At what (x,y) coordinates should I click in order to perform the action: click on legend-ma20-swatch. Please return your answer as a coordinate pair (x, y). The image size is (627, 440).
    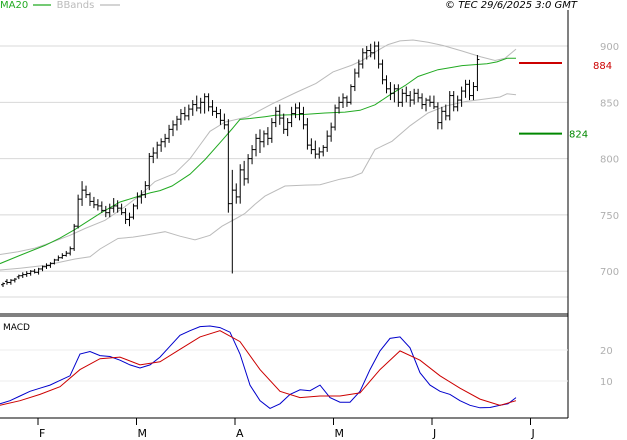
    Looking at the image, I should click on (42, 5).